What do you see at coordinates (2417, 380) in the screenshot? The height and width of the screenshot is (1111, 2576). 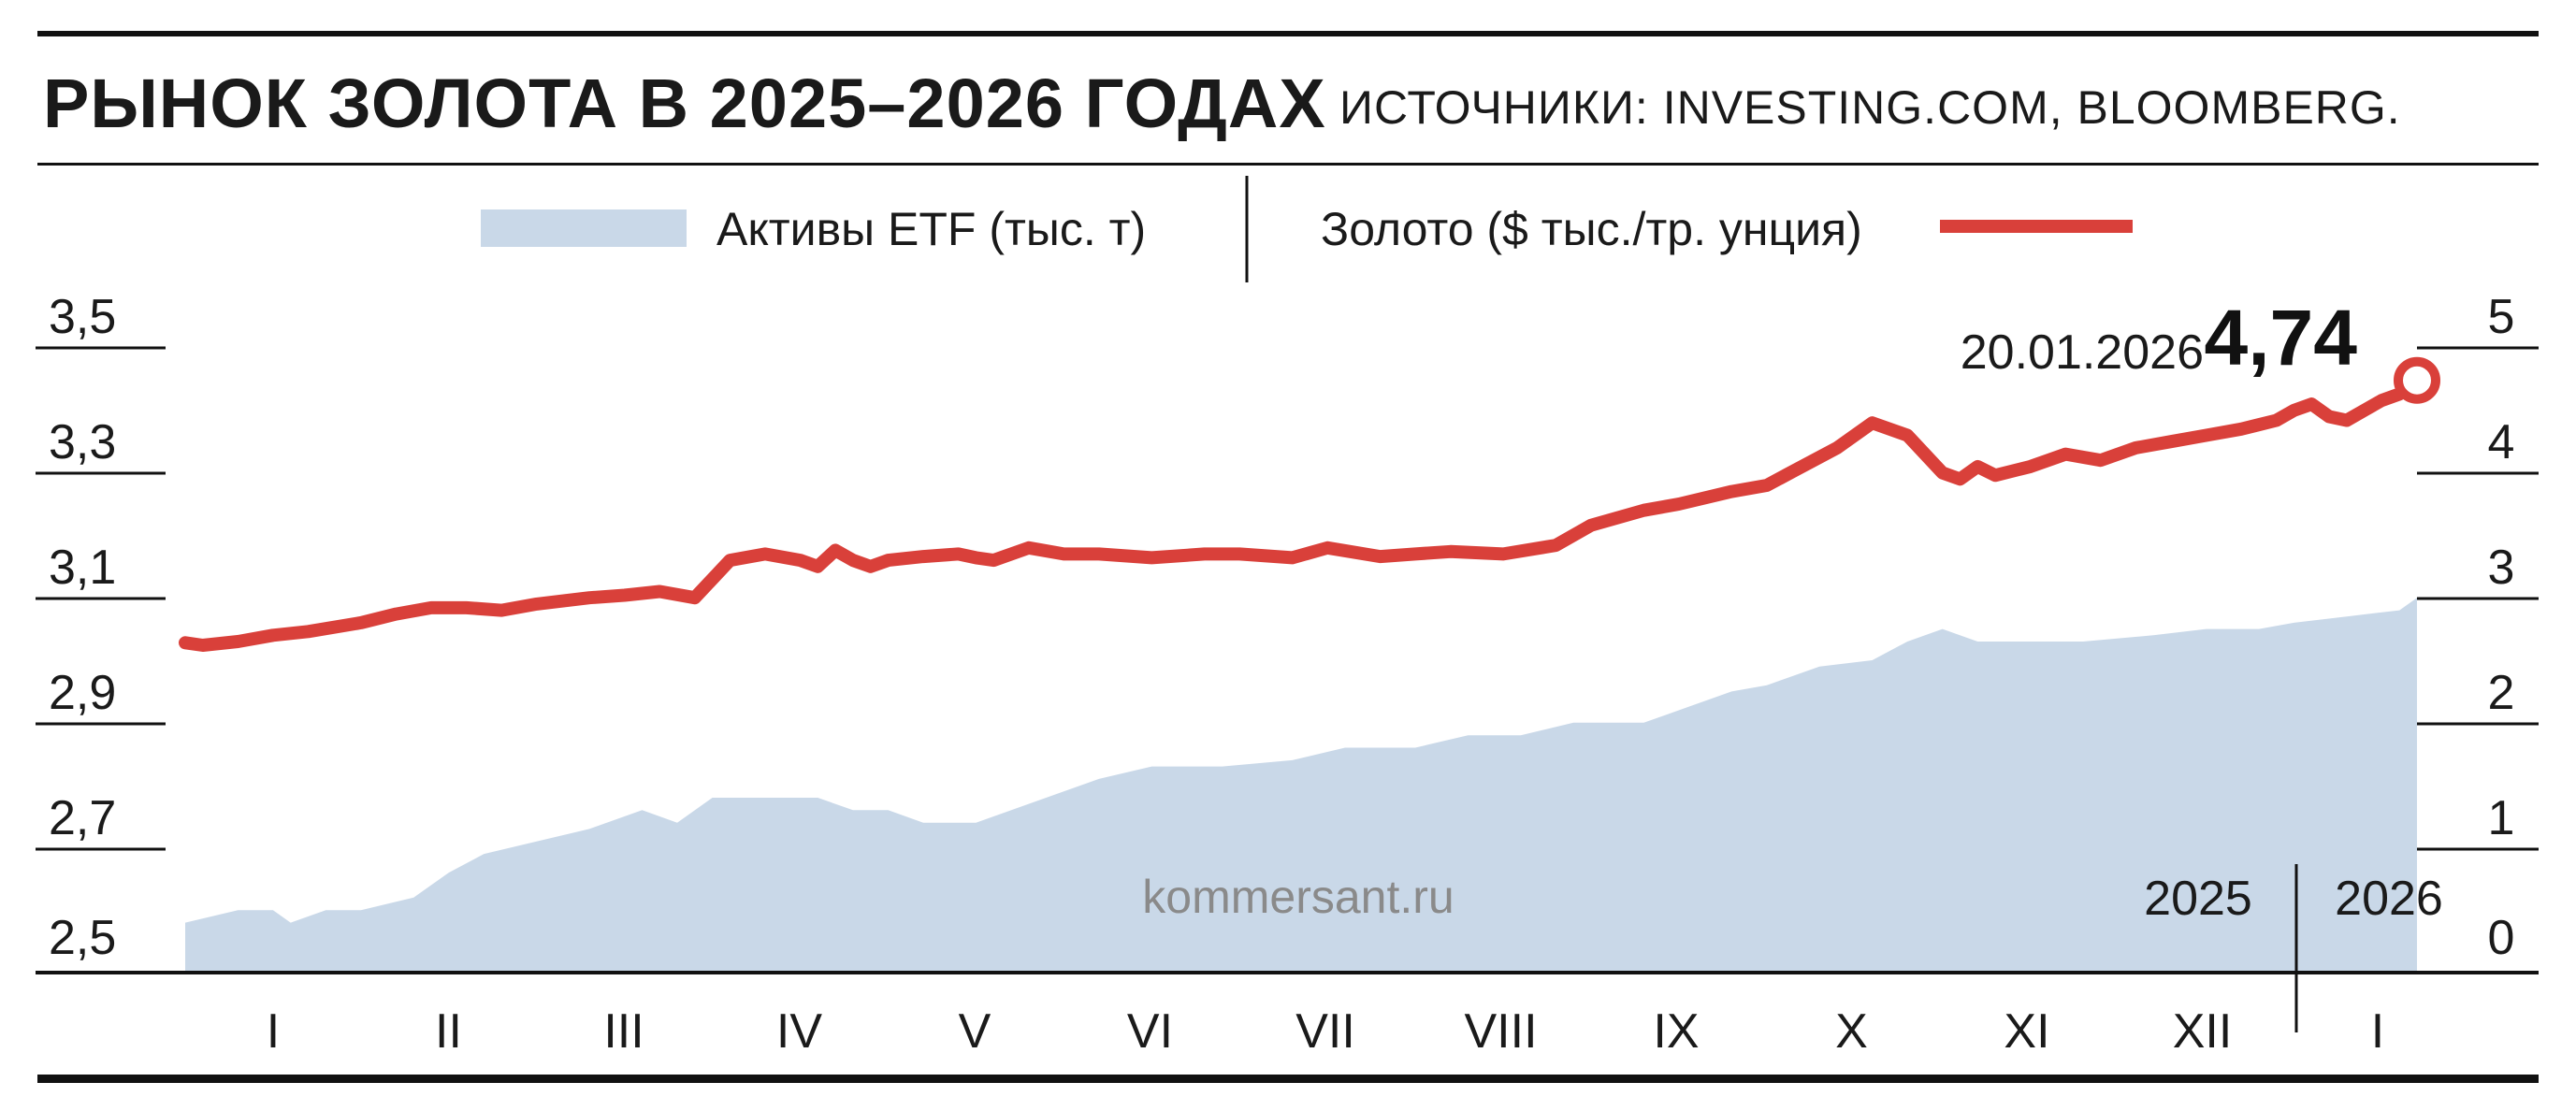 I see `gold-endpoint-marker` at bounding box center [2417, 380].